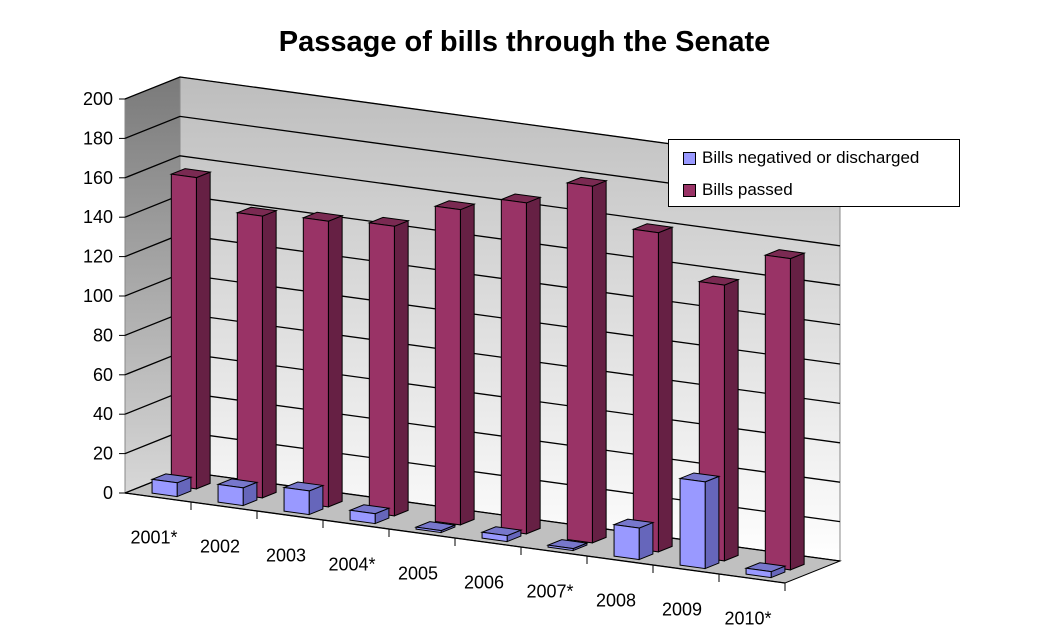  Describe the element at coordinates (103, 375) in the screenshot. I see `y-tick-label: 60` at that location.